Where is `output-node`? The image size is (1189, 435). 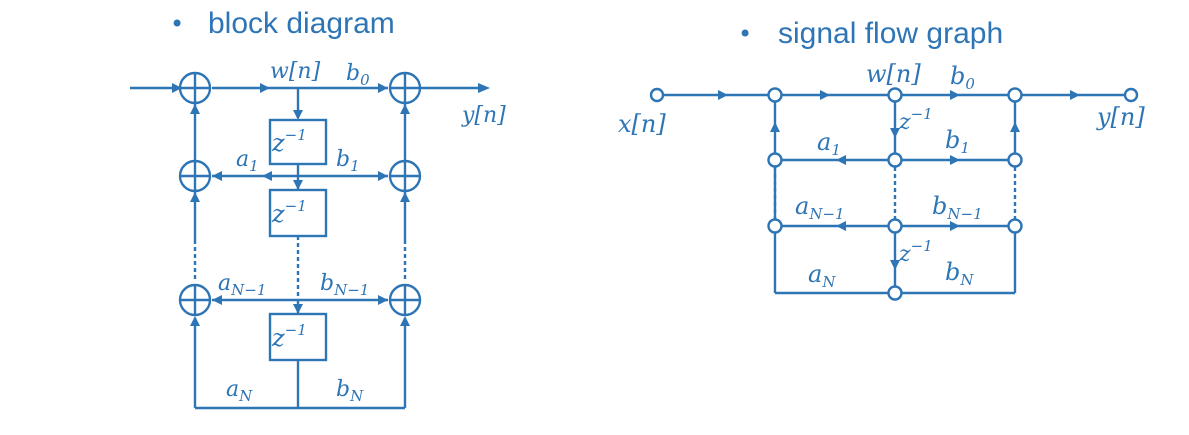 output-node is located at coordinates (1131, 95).